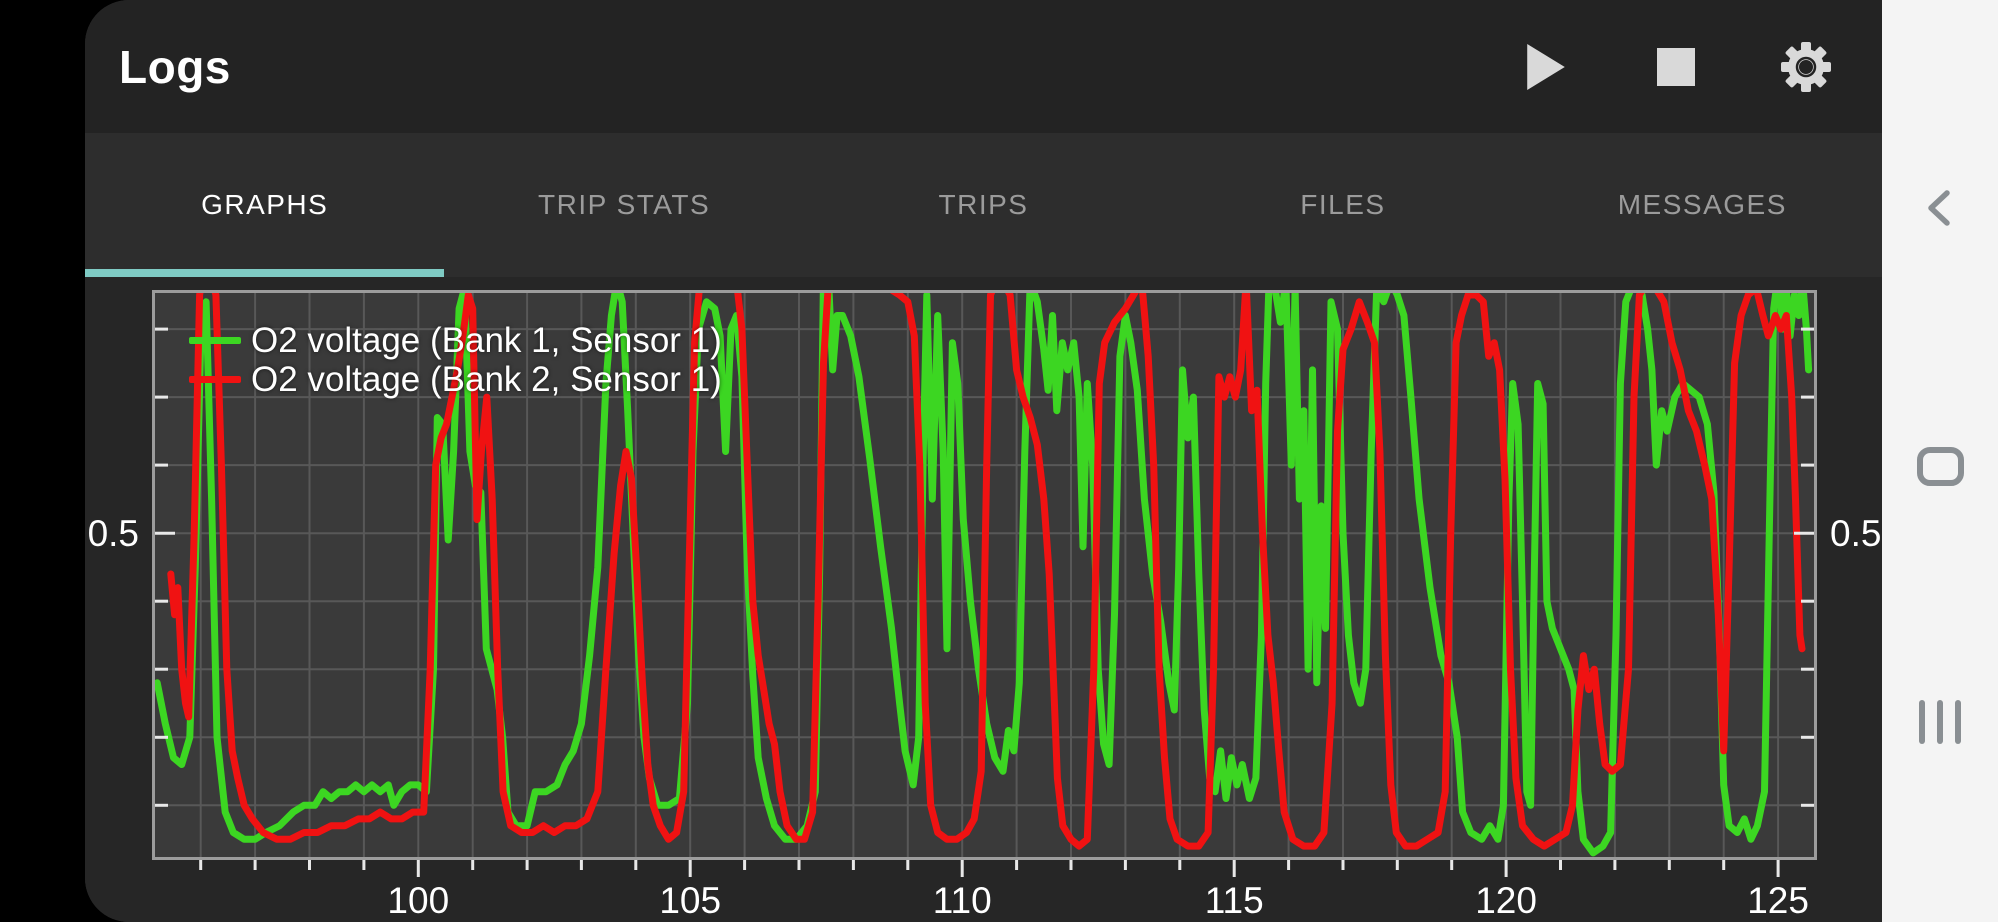 This screenshot has height=922, width=1998. I want to click on tab-trip-stats: TRIP STATS, so click(623, 205).